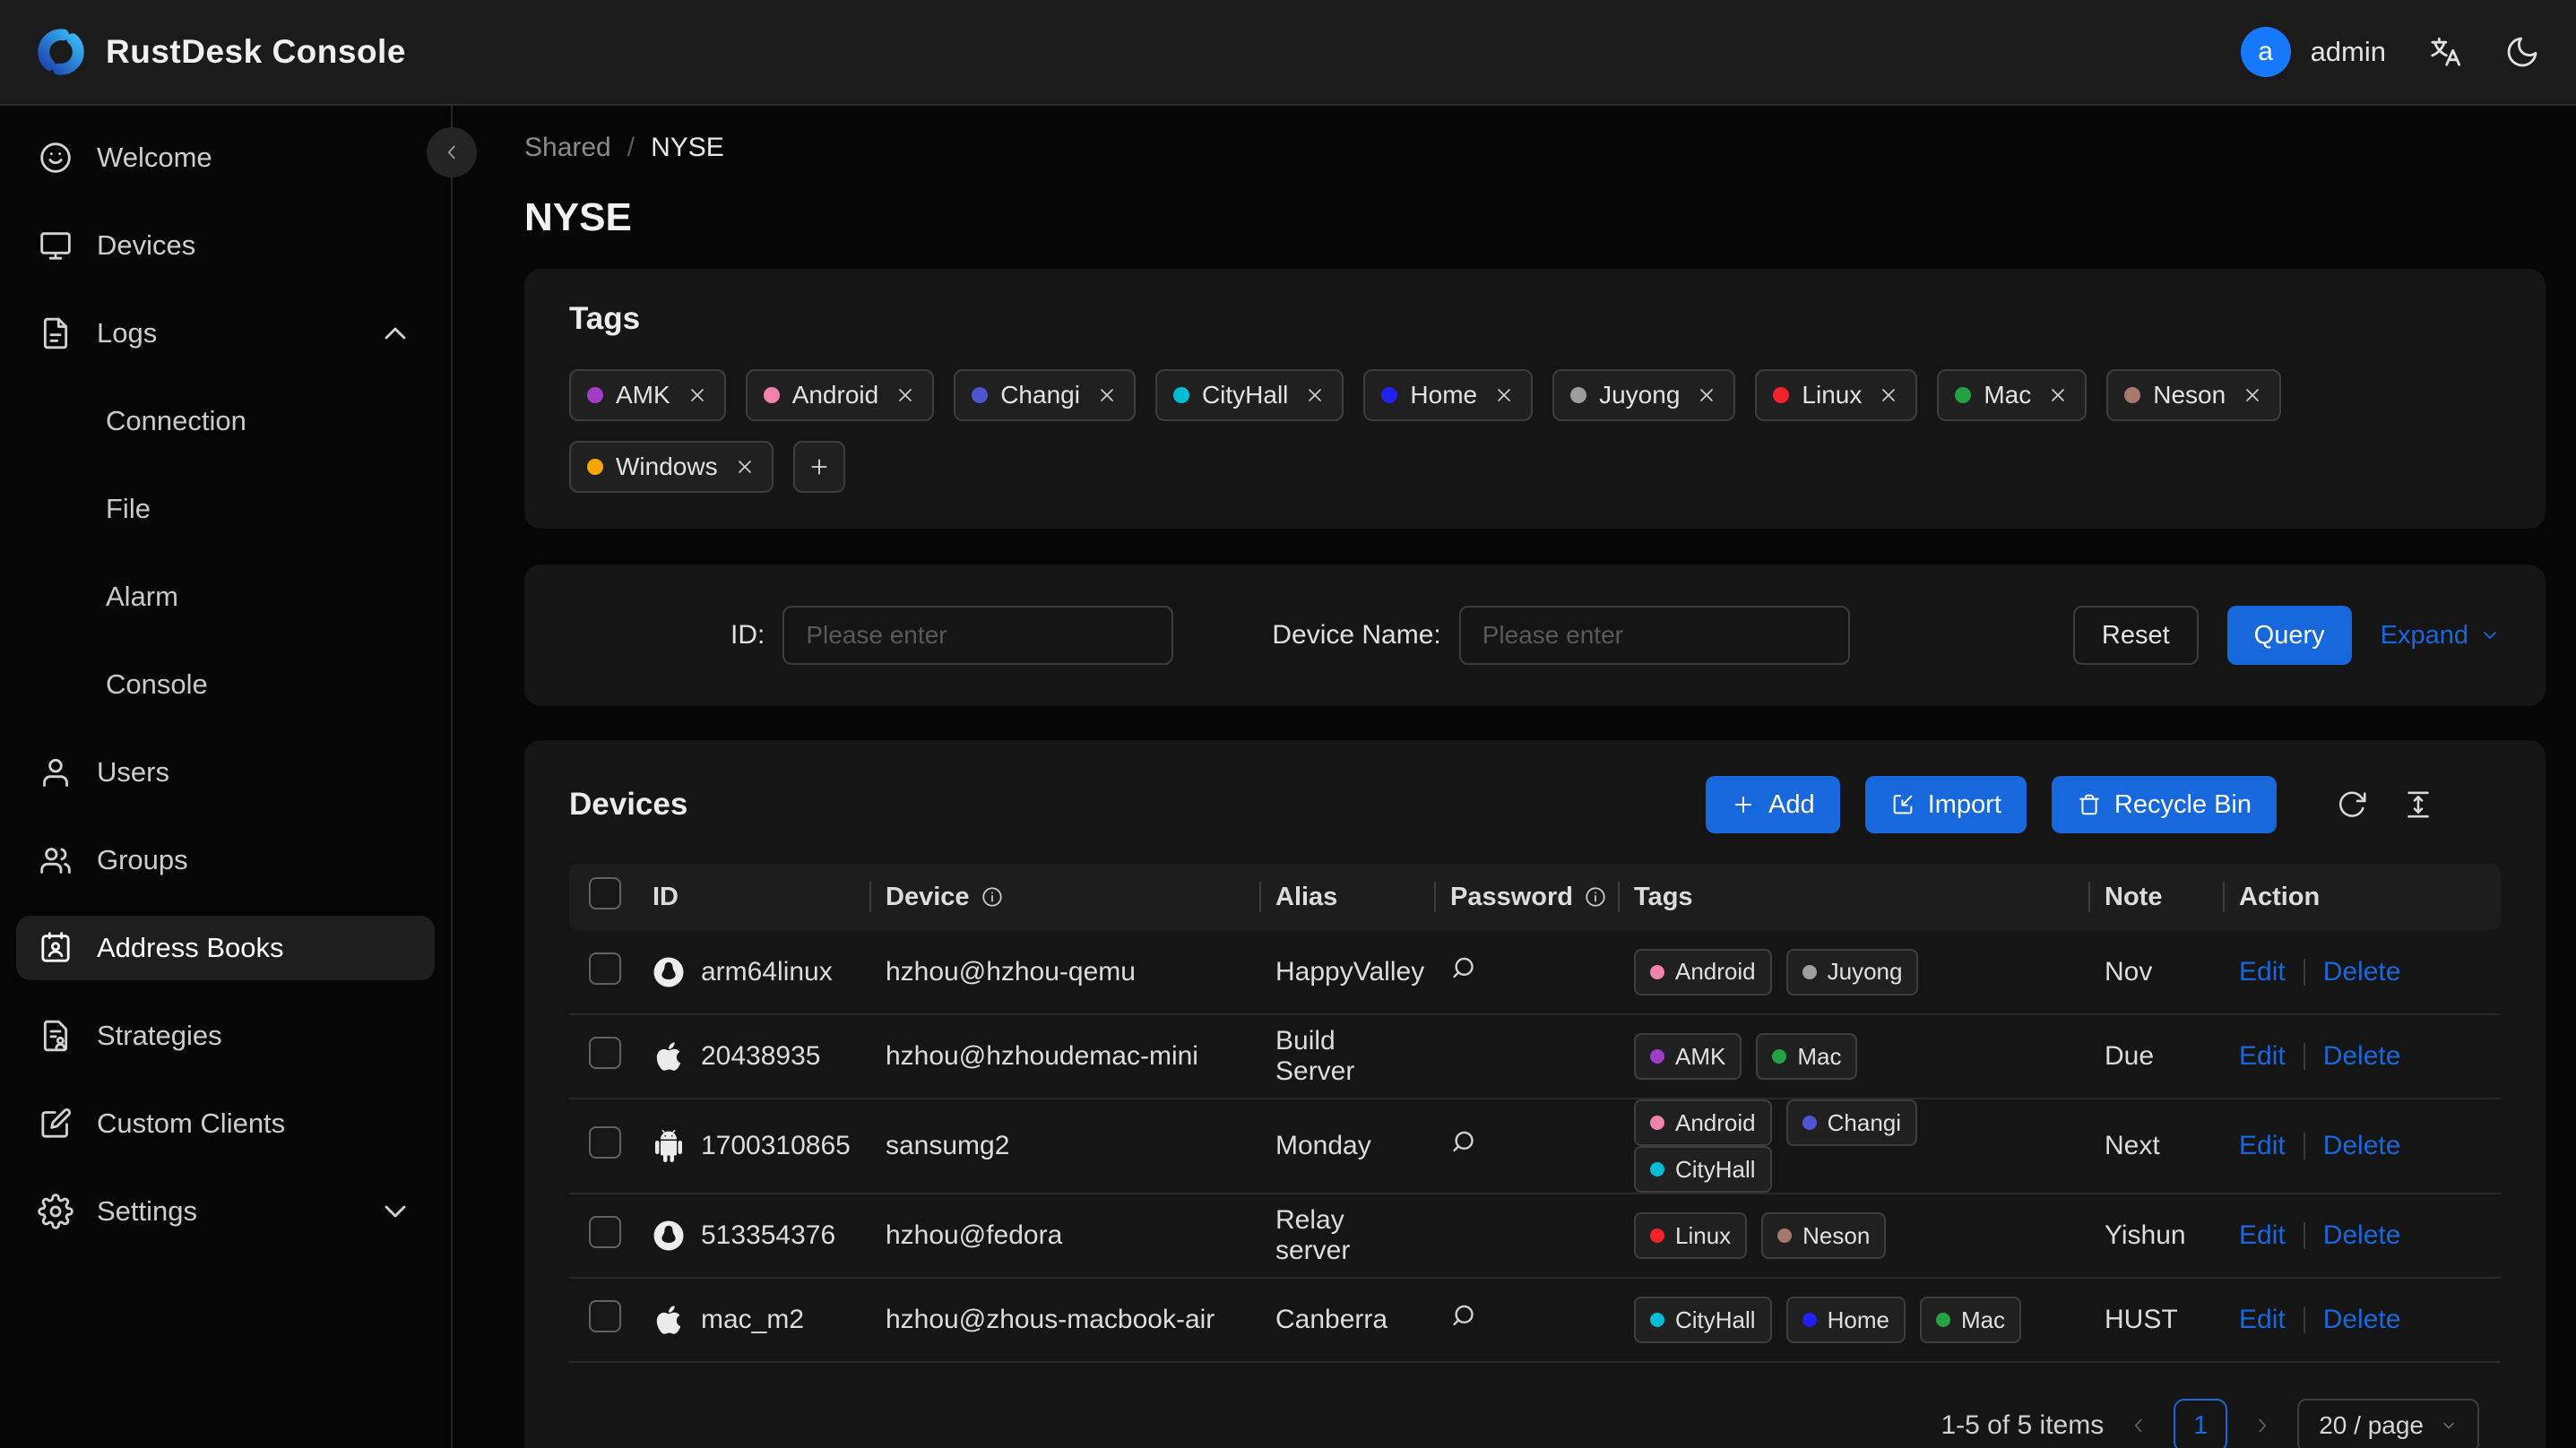 Image resolution: width=2576 pixels, height=1448 pixels. I want to click on table-settings-gear-icon, so click(2484, 805).